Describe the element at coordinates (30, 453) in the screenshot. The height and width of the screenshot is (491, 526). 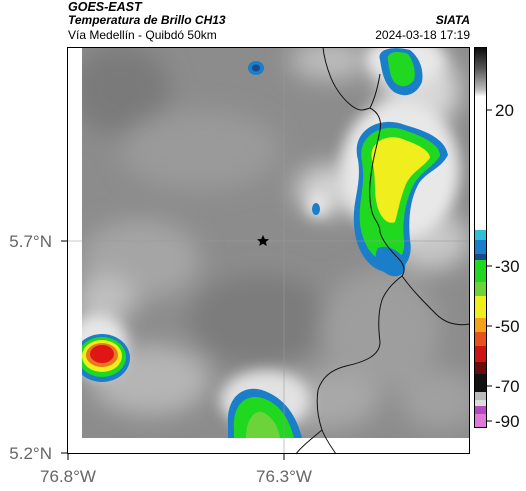
I see `lat-tick-label: 5.2°N` at that location.